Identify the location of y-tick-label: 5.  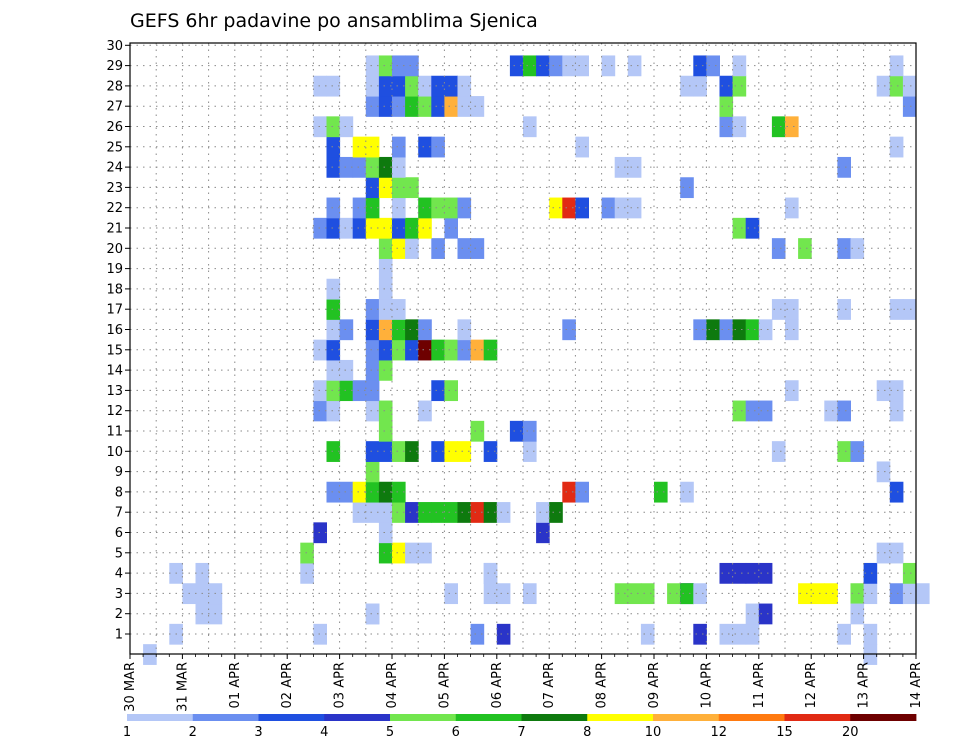
(119, 553).